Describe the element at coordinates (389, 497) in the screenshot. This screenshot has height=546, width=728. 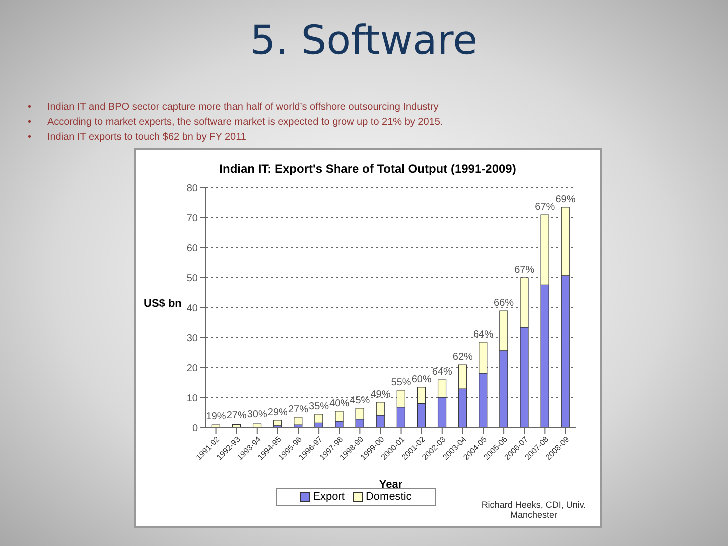
I see `legend-label: Domestic` at that location.